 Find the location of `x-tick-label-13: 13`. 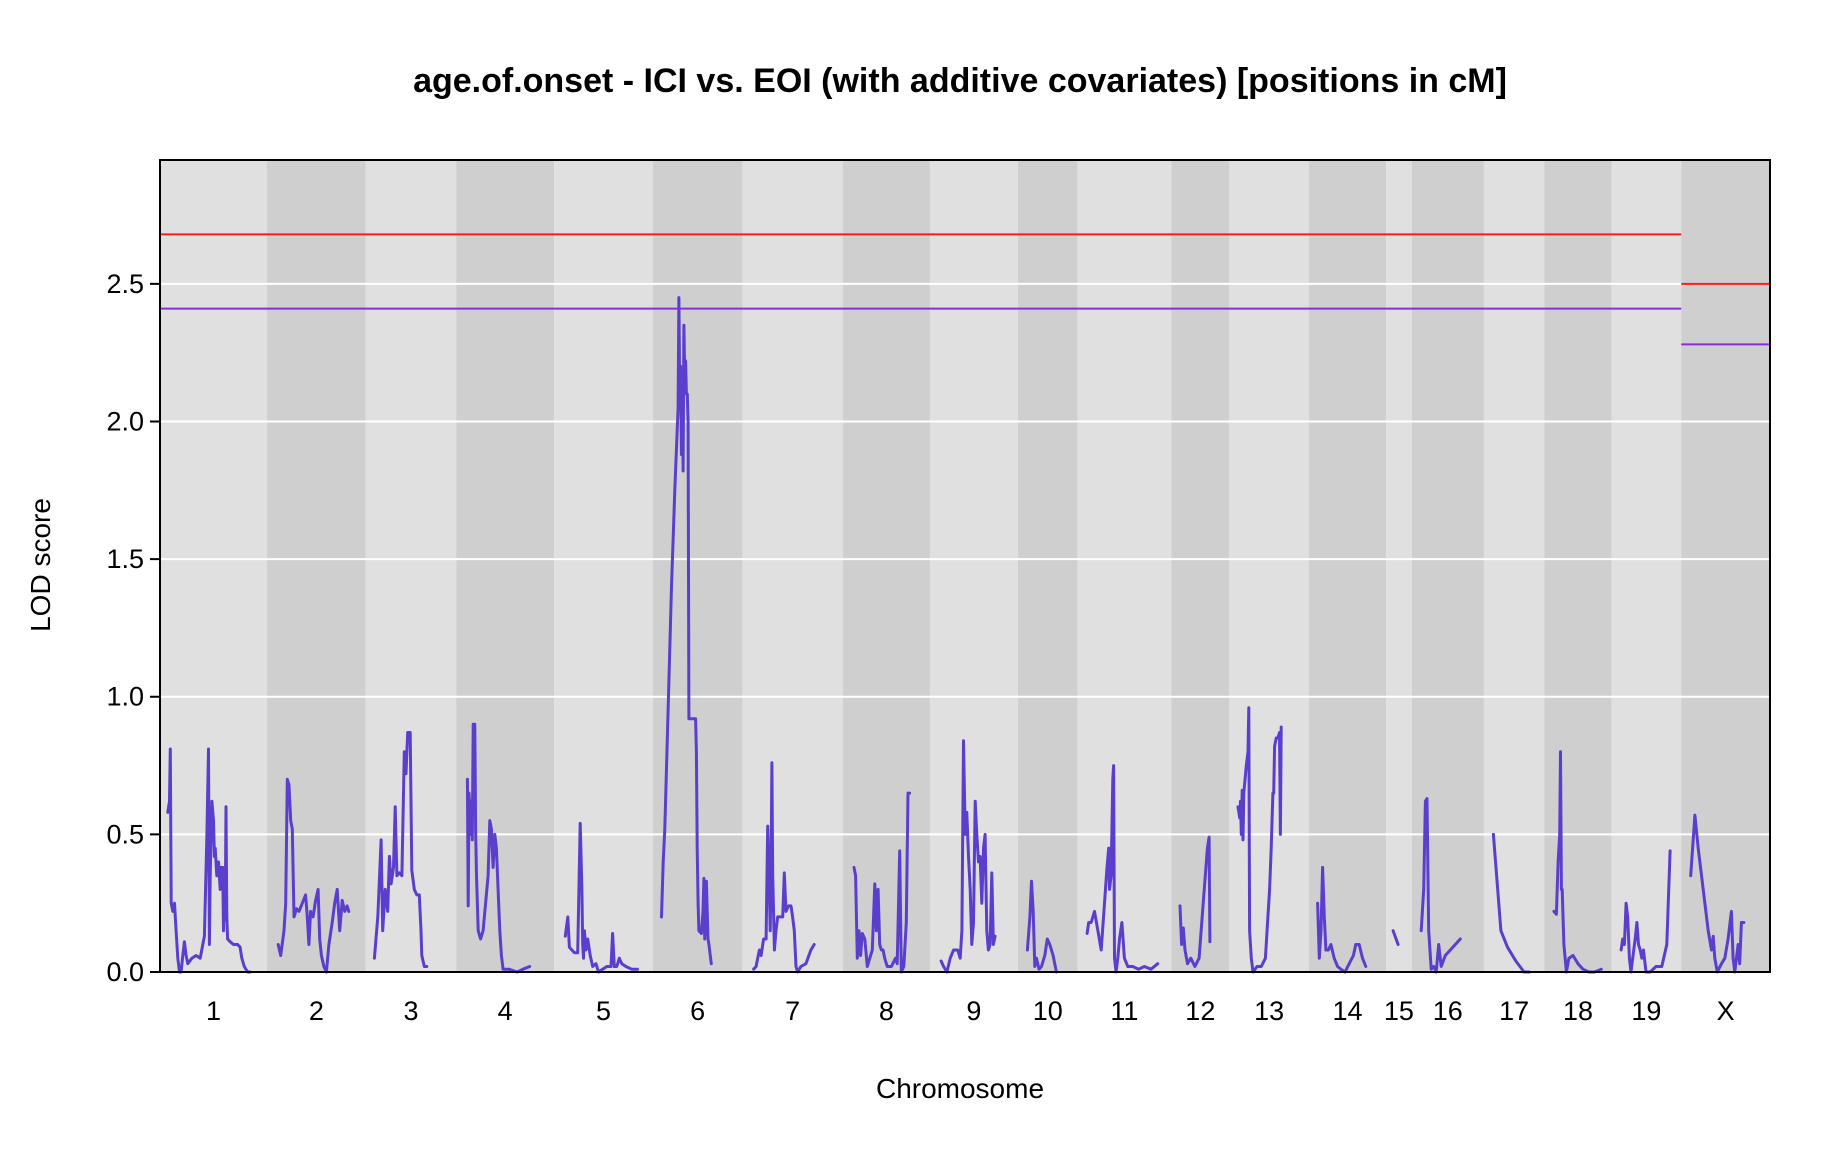

x-tick-label-13: 13 is located at coordinates (1269, 1011).